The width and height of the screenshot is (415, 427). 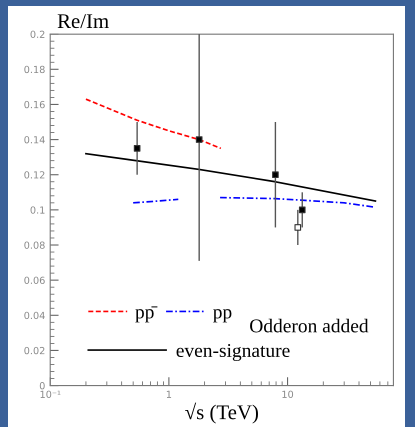 What do you see at coordinates (42, 386) in the screenshot?
I see `y-tick-label: 0` at bounding box center [42, 386].